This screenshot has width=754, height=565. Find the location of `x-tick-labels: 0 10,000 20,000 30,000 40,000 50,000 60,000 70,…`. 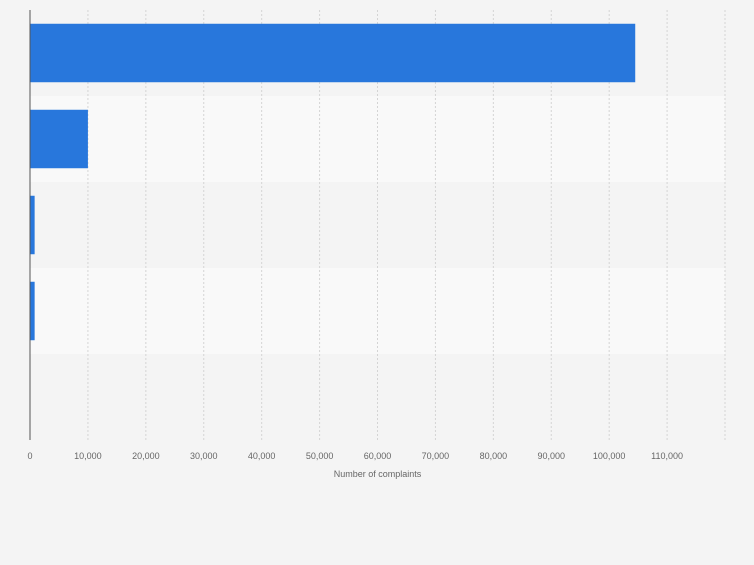

x-tick-labels: 0 10,000 20,000 30,000 40,000 50,000 60,000 70,… is located at coordinates (355, 456).